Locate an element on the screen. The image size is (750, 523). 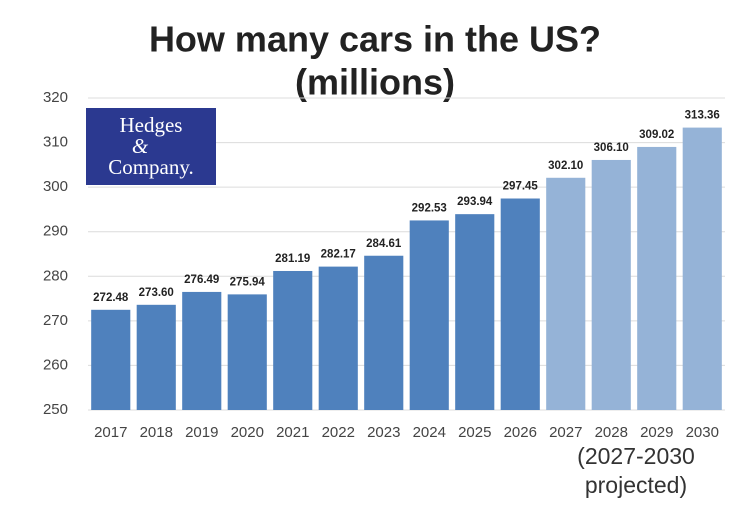
x-tick-label: 2026 is located at coordinates (520, 432).